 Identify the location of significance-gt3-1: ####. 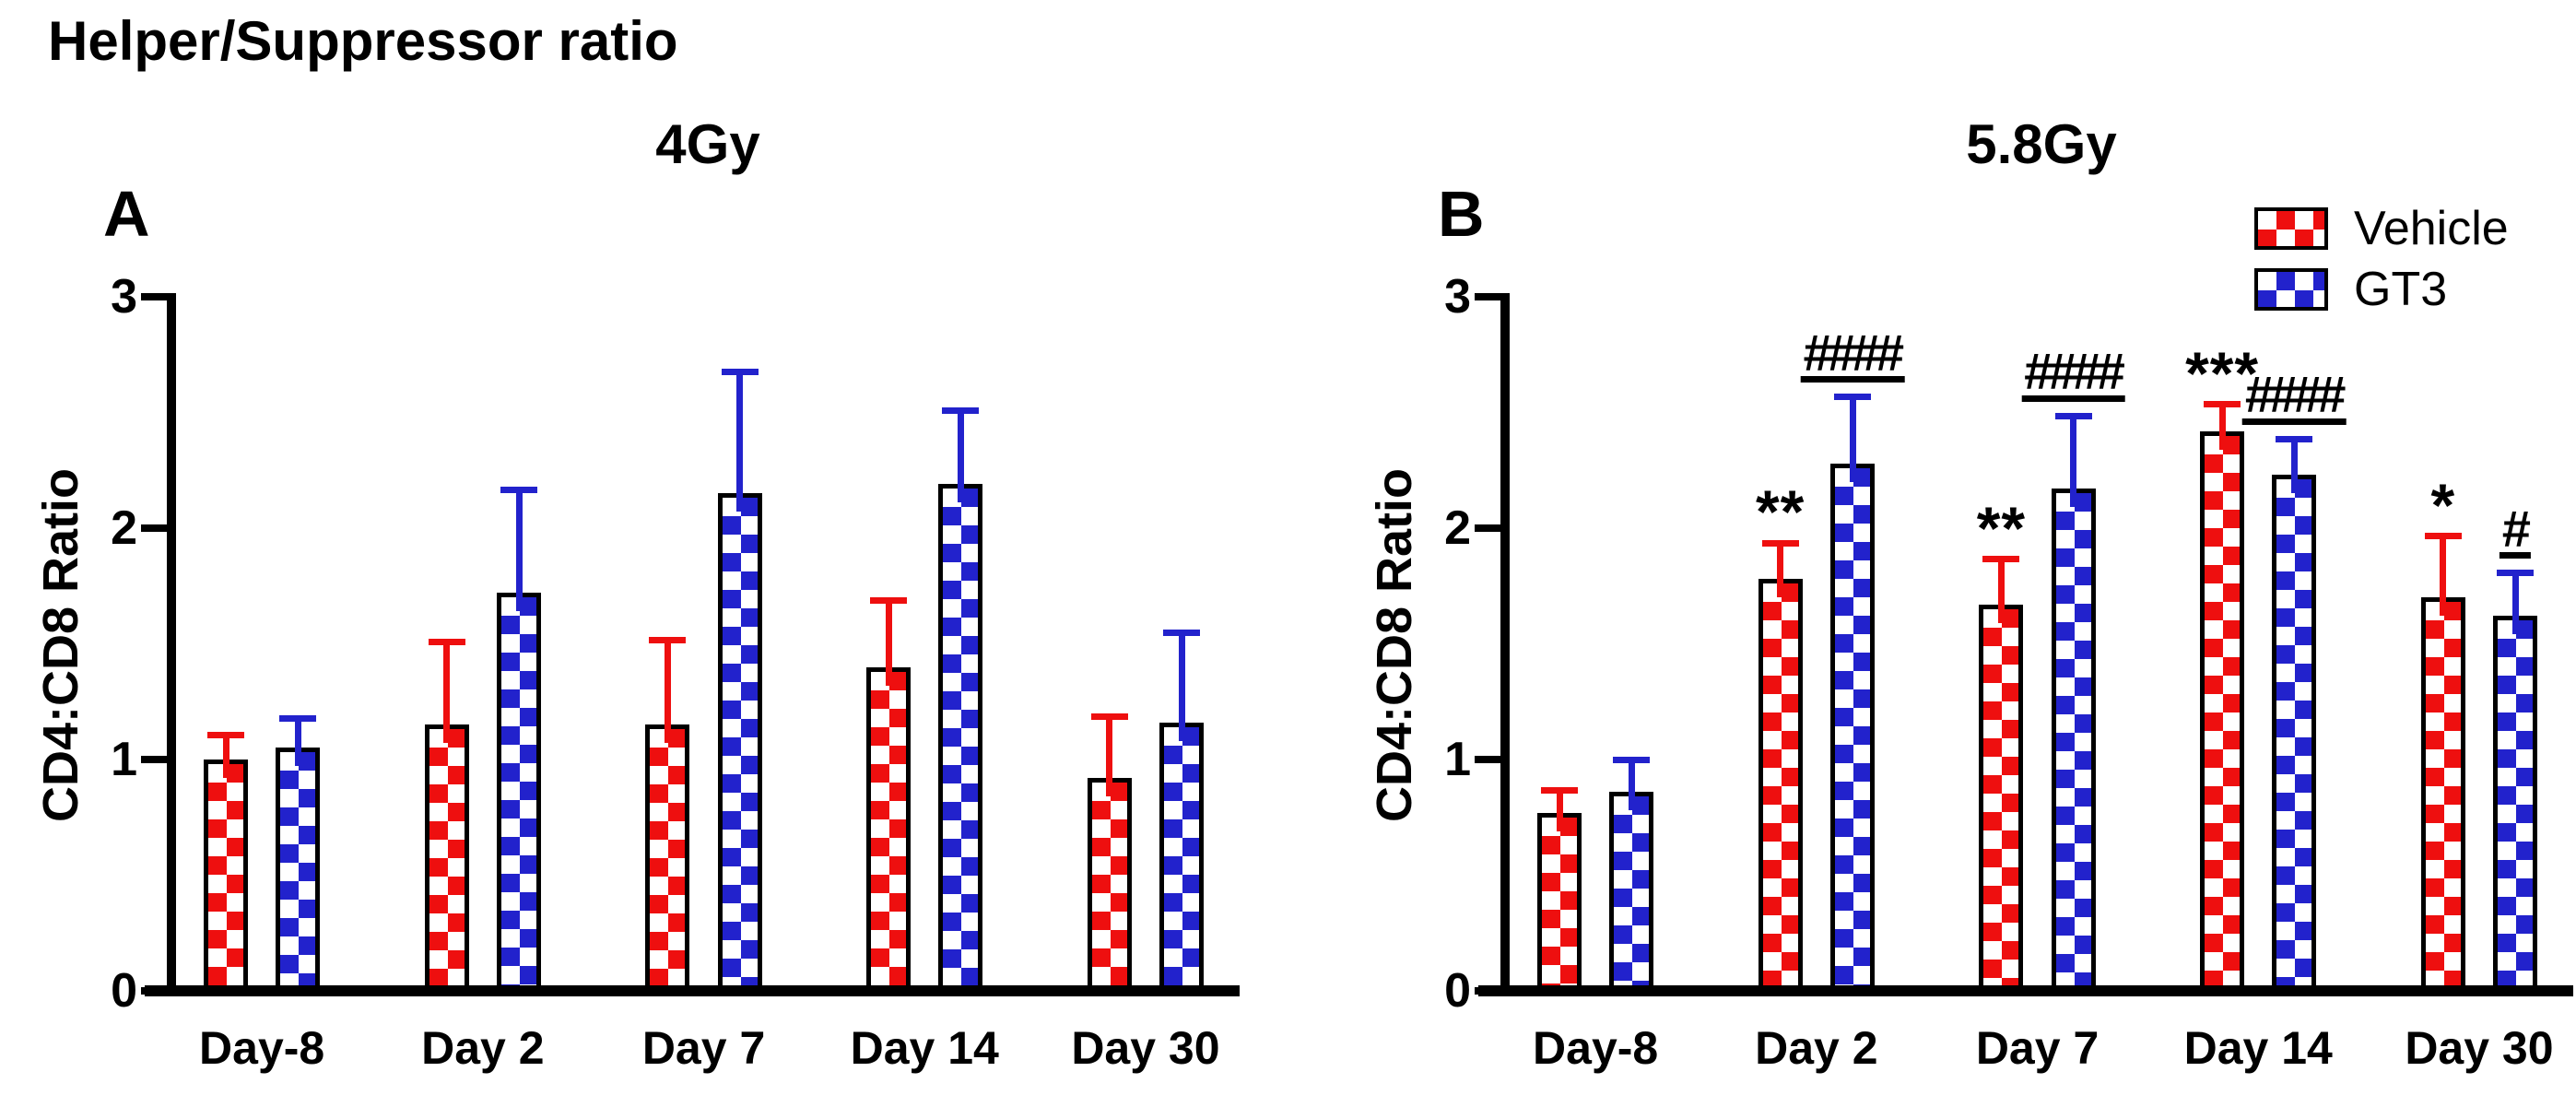
(1852, 354).